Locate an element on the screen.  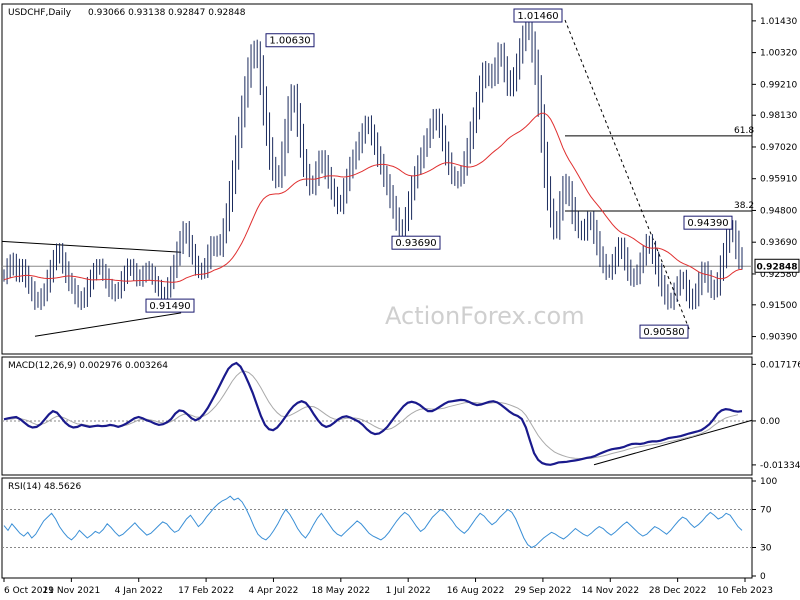
level-annotation: 1.01460 is located at coordinates (538, 15).